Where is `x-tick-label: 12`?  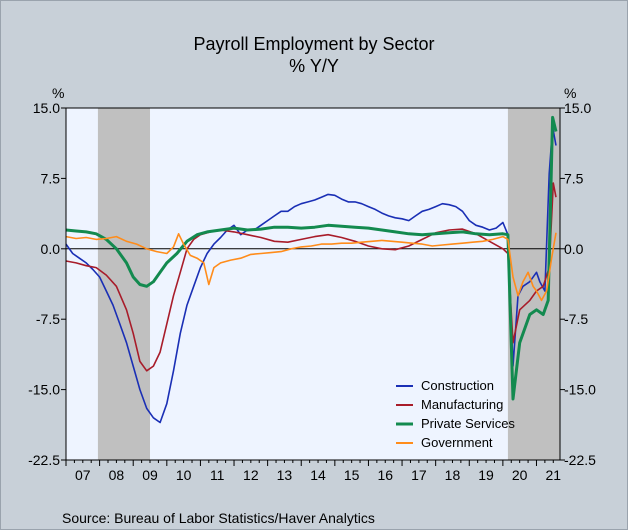 x-tick-label: 12 is located at coordinates (251, 475).